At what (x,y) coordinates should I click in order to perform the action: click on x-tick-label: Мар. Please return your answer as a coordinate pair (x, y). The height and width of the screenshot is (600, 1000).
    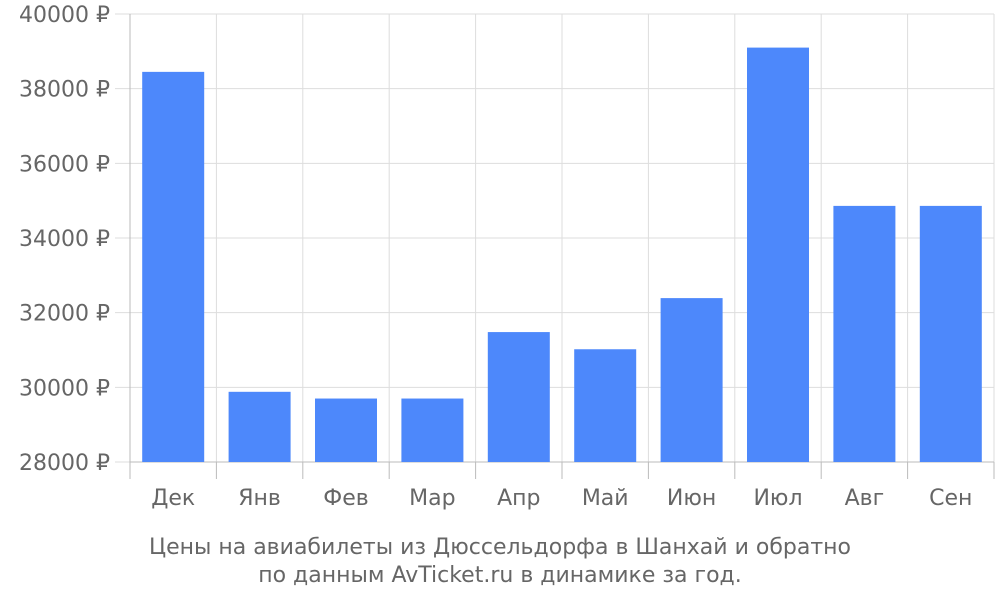
    Looking at the image, I should click on (432, 498).